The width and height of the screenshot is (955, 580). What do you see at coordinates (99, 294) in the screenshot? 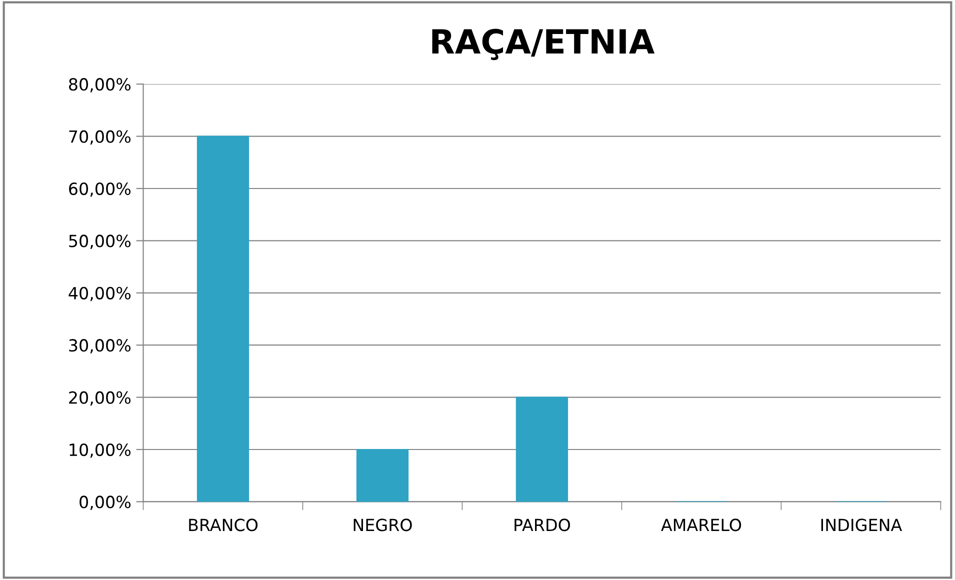
I see `y-tick-label: 40,00%` at bounding box center [99, 294].